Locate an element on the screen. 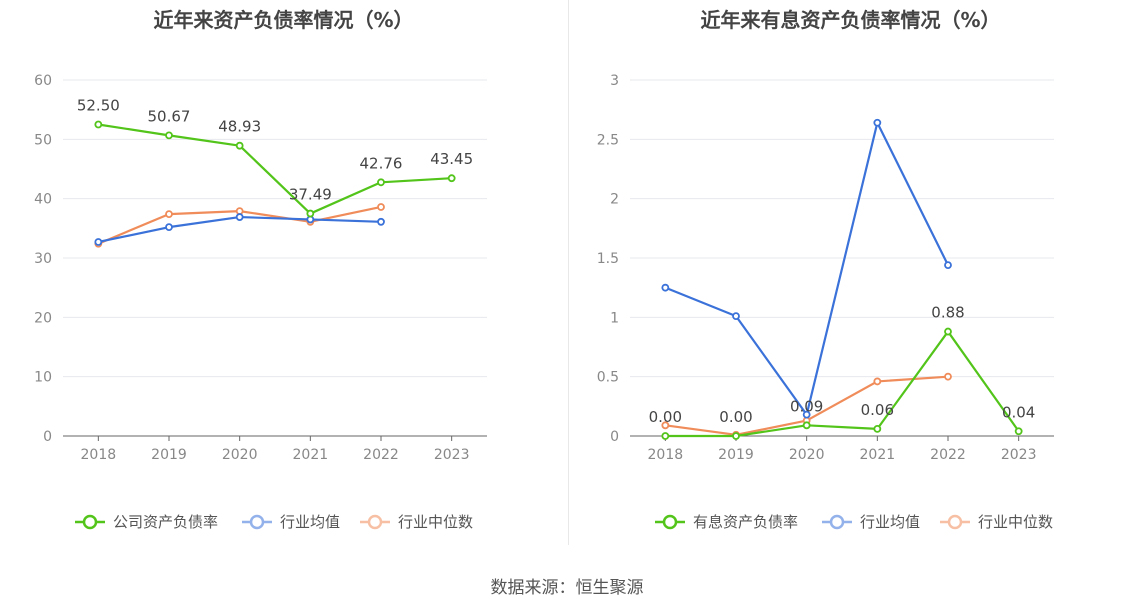 The height and width of the screenshot is (612, 1134). data-label: 0.88 is located at coordinates (947, 313).